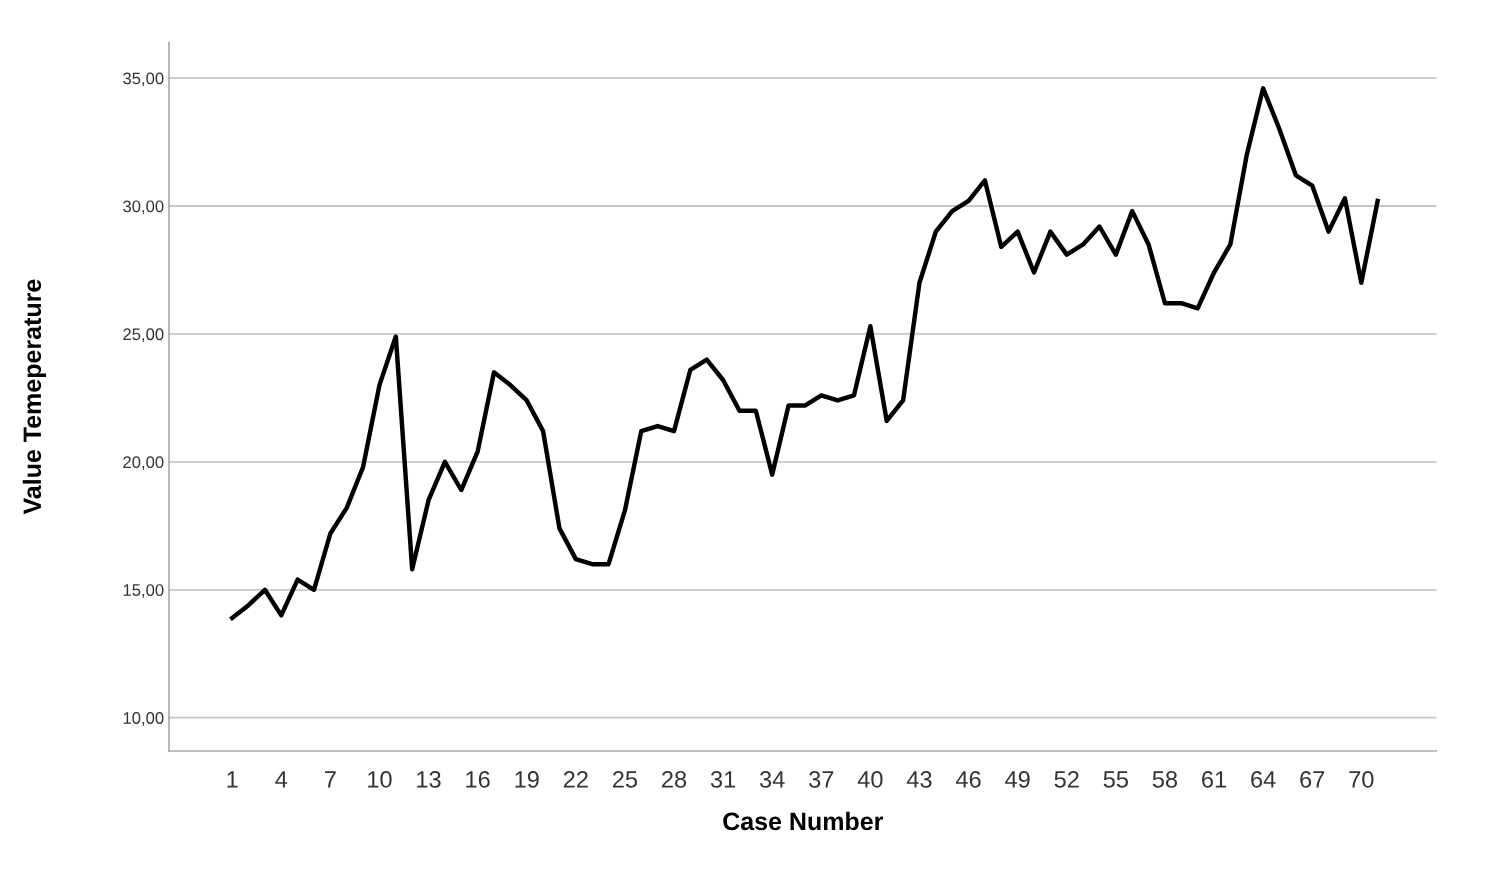 This screenshot has width=1509, height=881. I want to click on x-tick-label: 22, so click(575, 779).